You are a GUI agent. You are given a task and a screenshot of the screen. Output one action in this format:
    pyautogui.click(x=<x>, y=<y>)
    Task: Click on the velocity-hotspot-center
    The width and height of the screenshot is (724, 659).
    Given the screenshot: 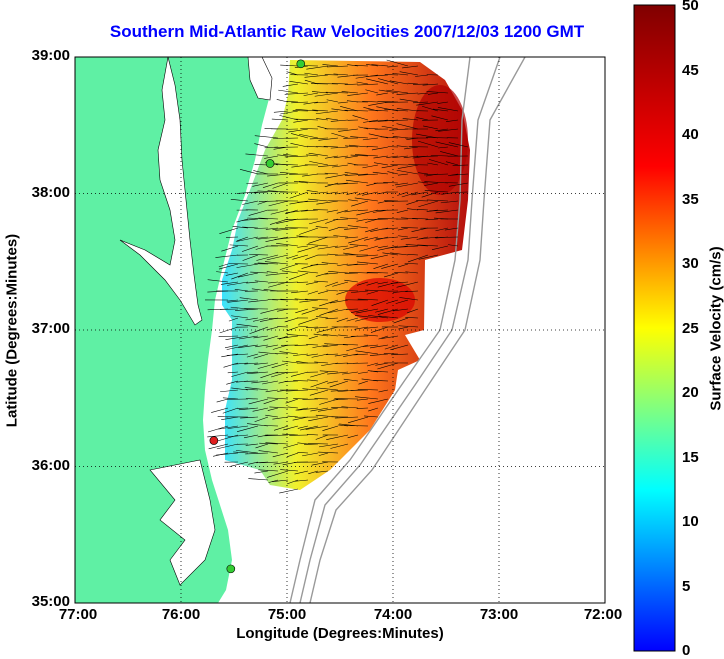 What is the action you would take?
    pyautogui.click(x=380, y=300)
    